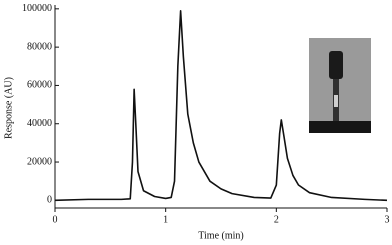  I want to click on y-tick-label: 0, so click(49, 200).